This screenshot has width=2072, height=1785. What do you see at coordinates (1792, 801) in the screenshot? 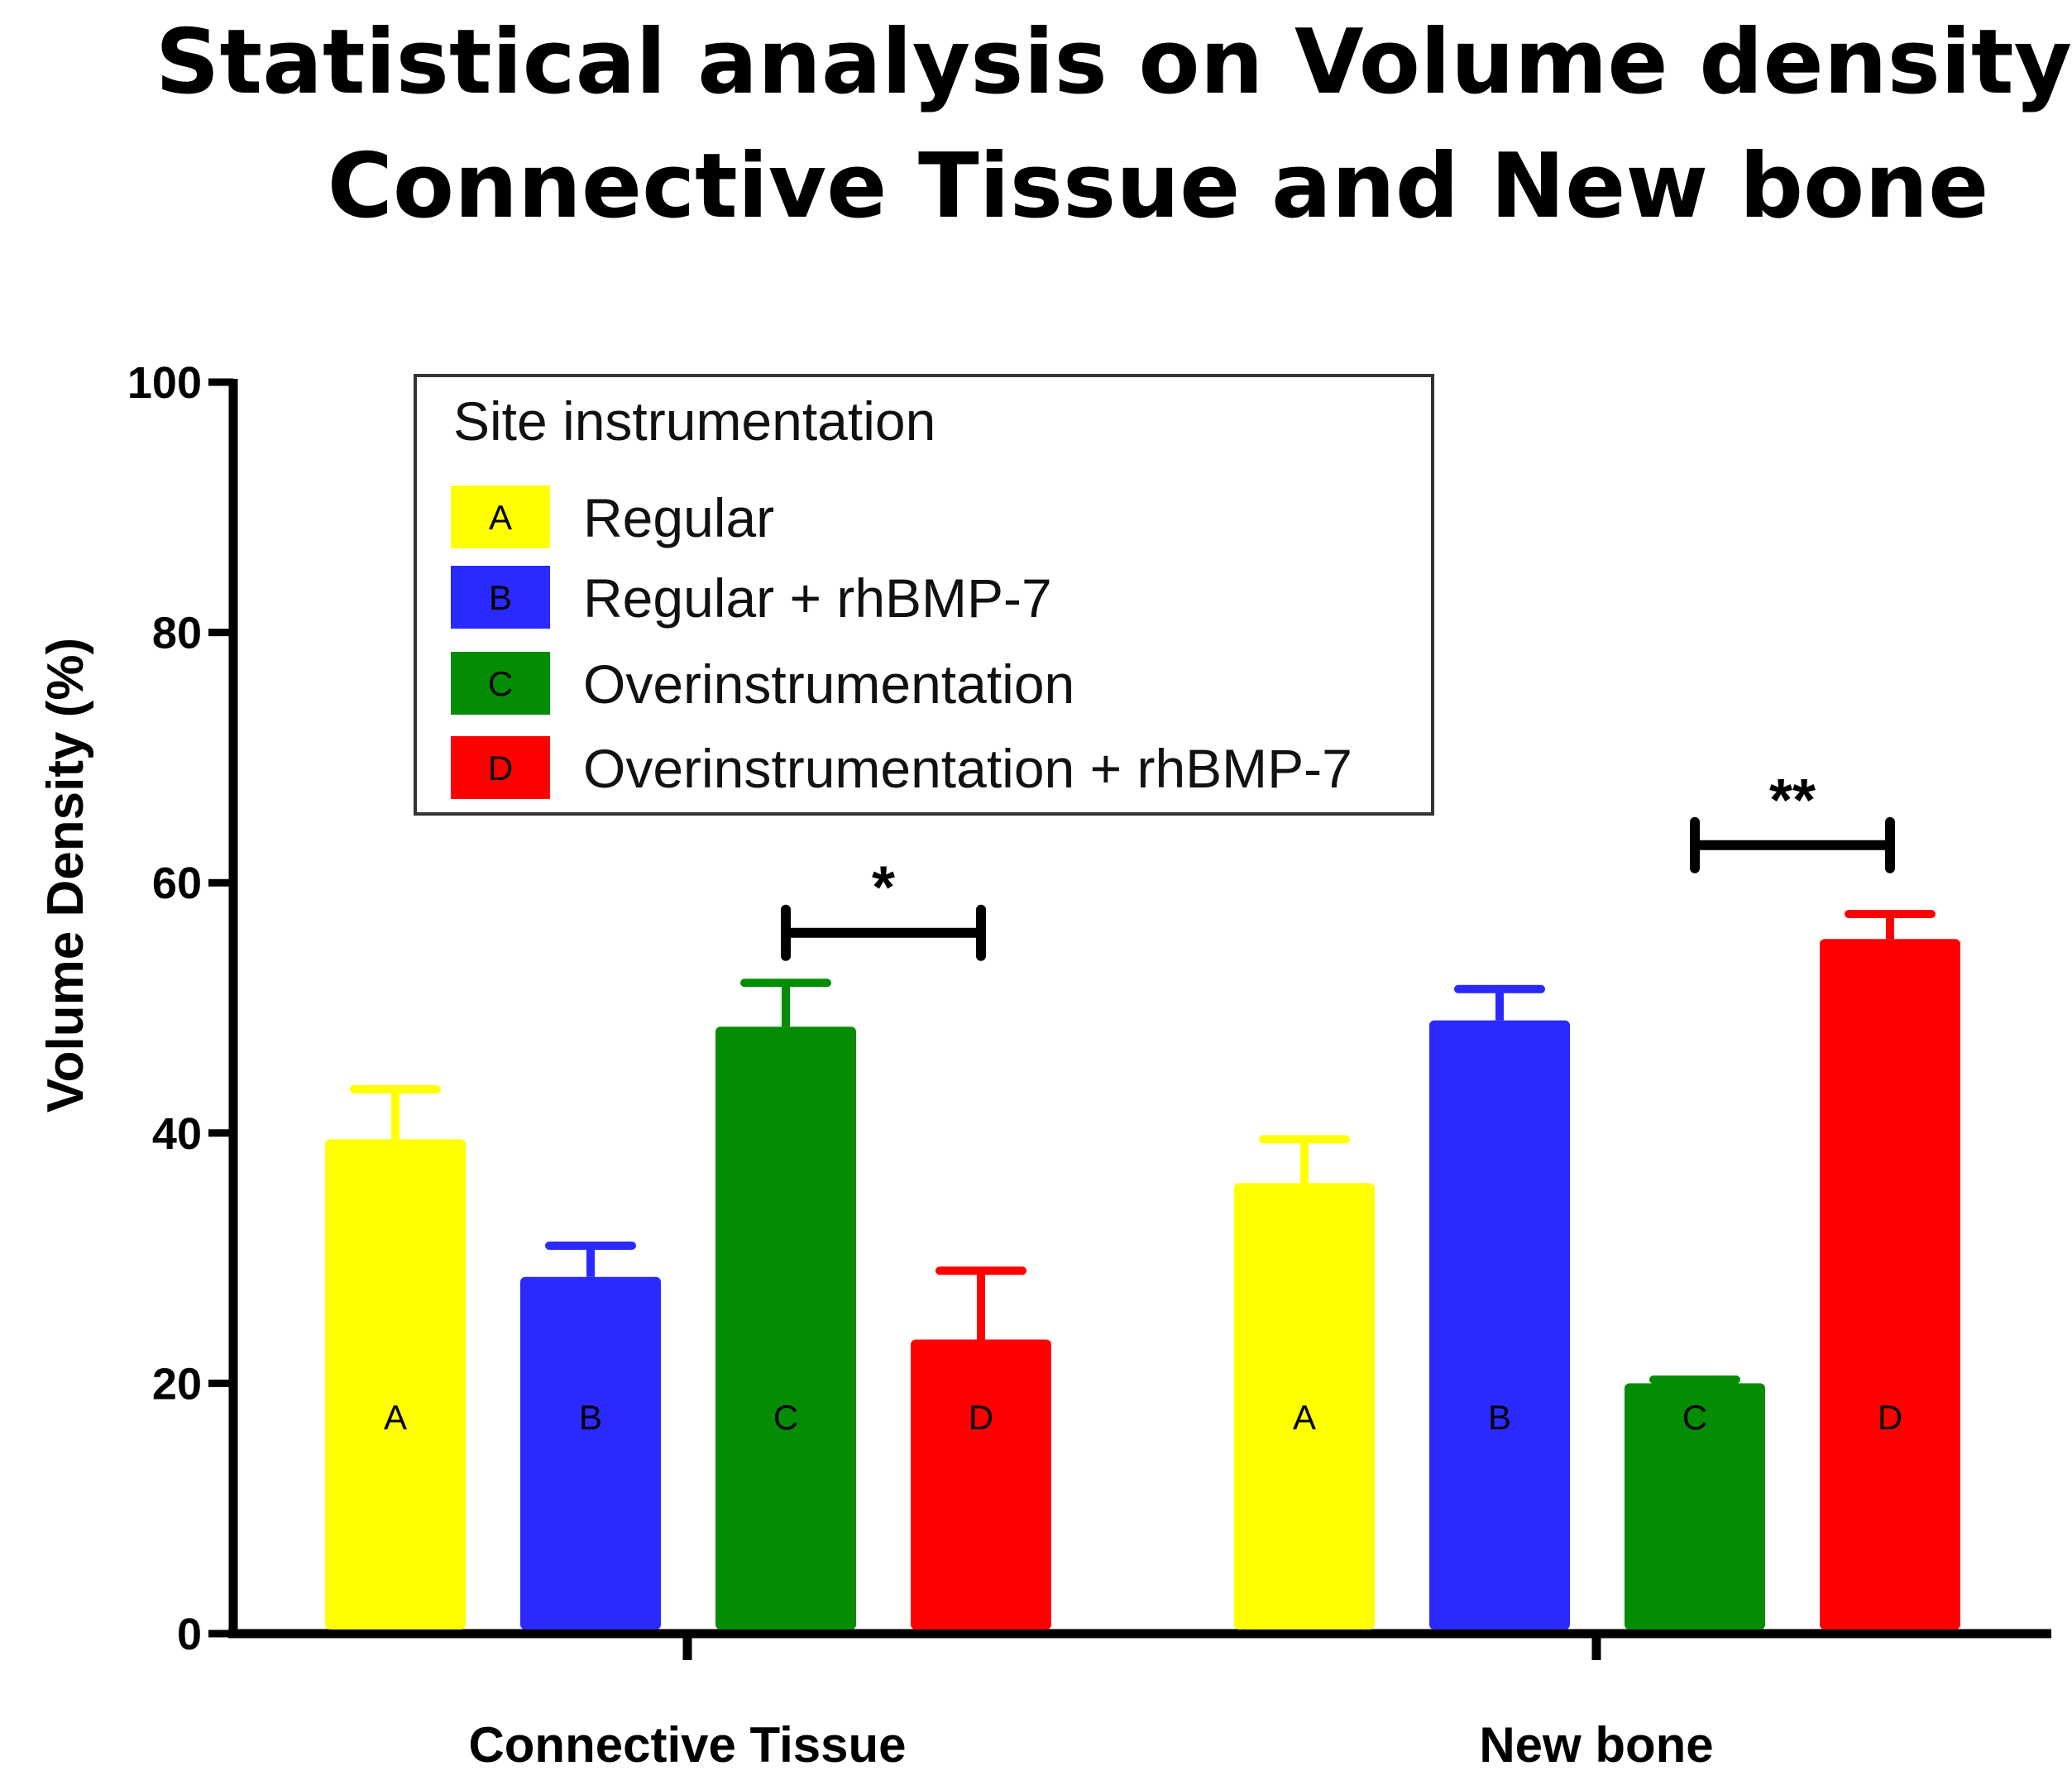
I see `significance-label: **` at bounding box center [1792, 801].